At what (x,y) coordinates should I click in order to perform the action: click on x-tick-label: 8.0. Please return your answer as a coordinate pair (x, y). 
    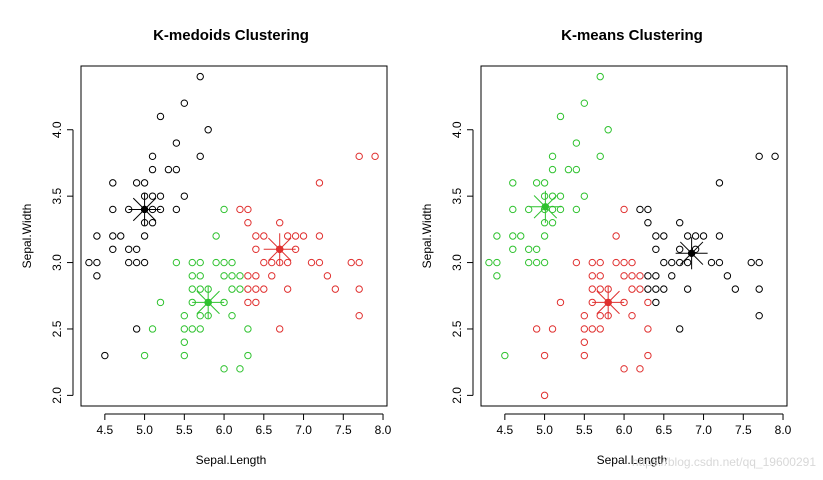
    Looking at the image, I should click on (783, 430).